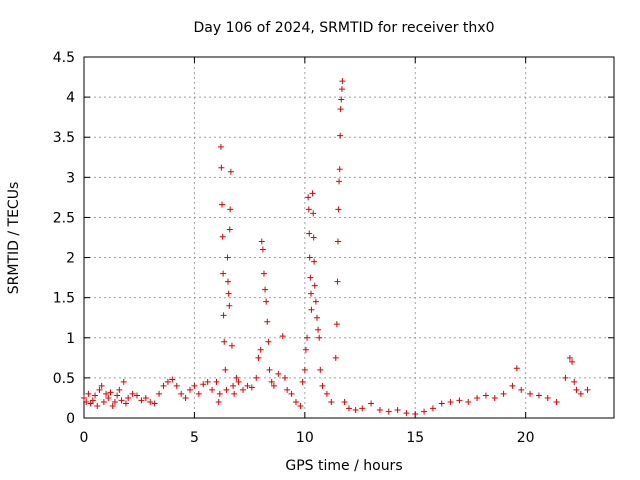 The image size is (640, 480). I want to click on y-tick-label: 4, so click(70, 98).